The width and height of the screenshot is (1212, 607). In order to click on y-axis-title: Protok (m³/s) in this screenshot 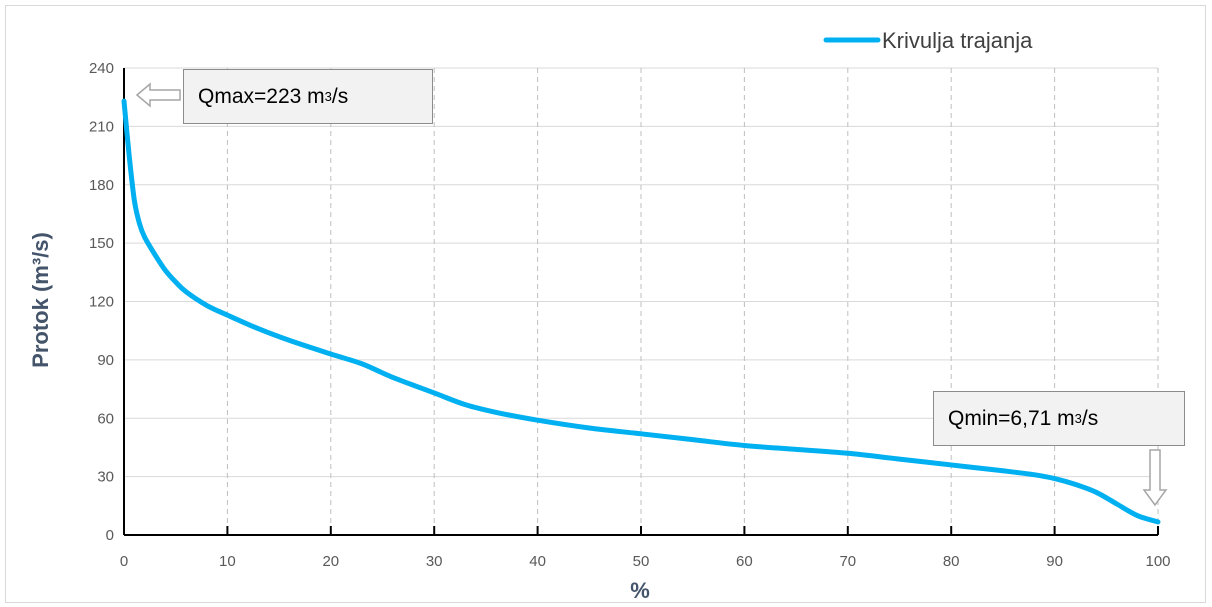, I will do `click(40, 300)`.